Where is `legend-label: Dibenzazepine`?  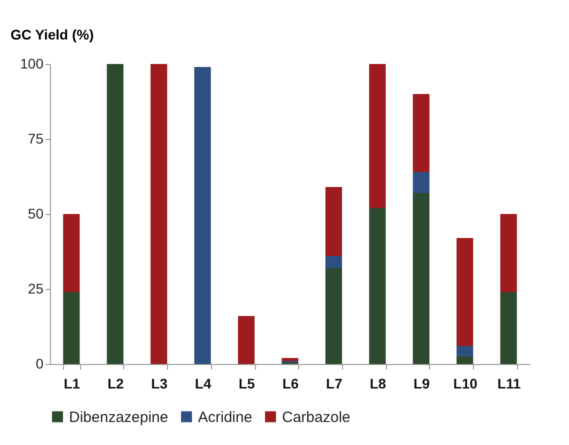 legend-label: Dibenzazepine is located at coordinates (118, 417).